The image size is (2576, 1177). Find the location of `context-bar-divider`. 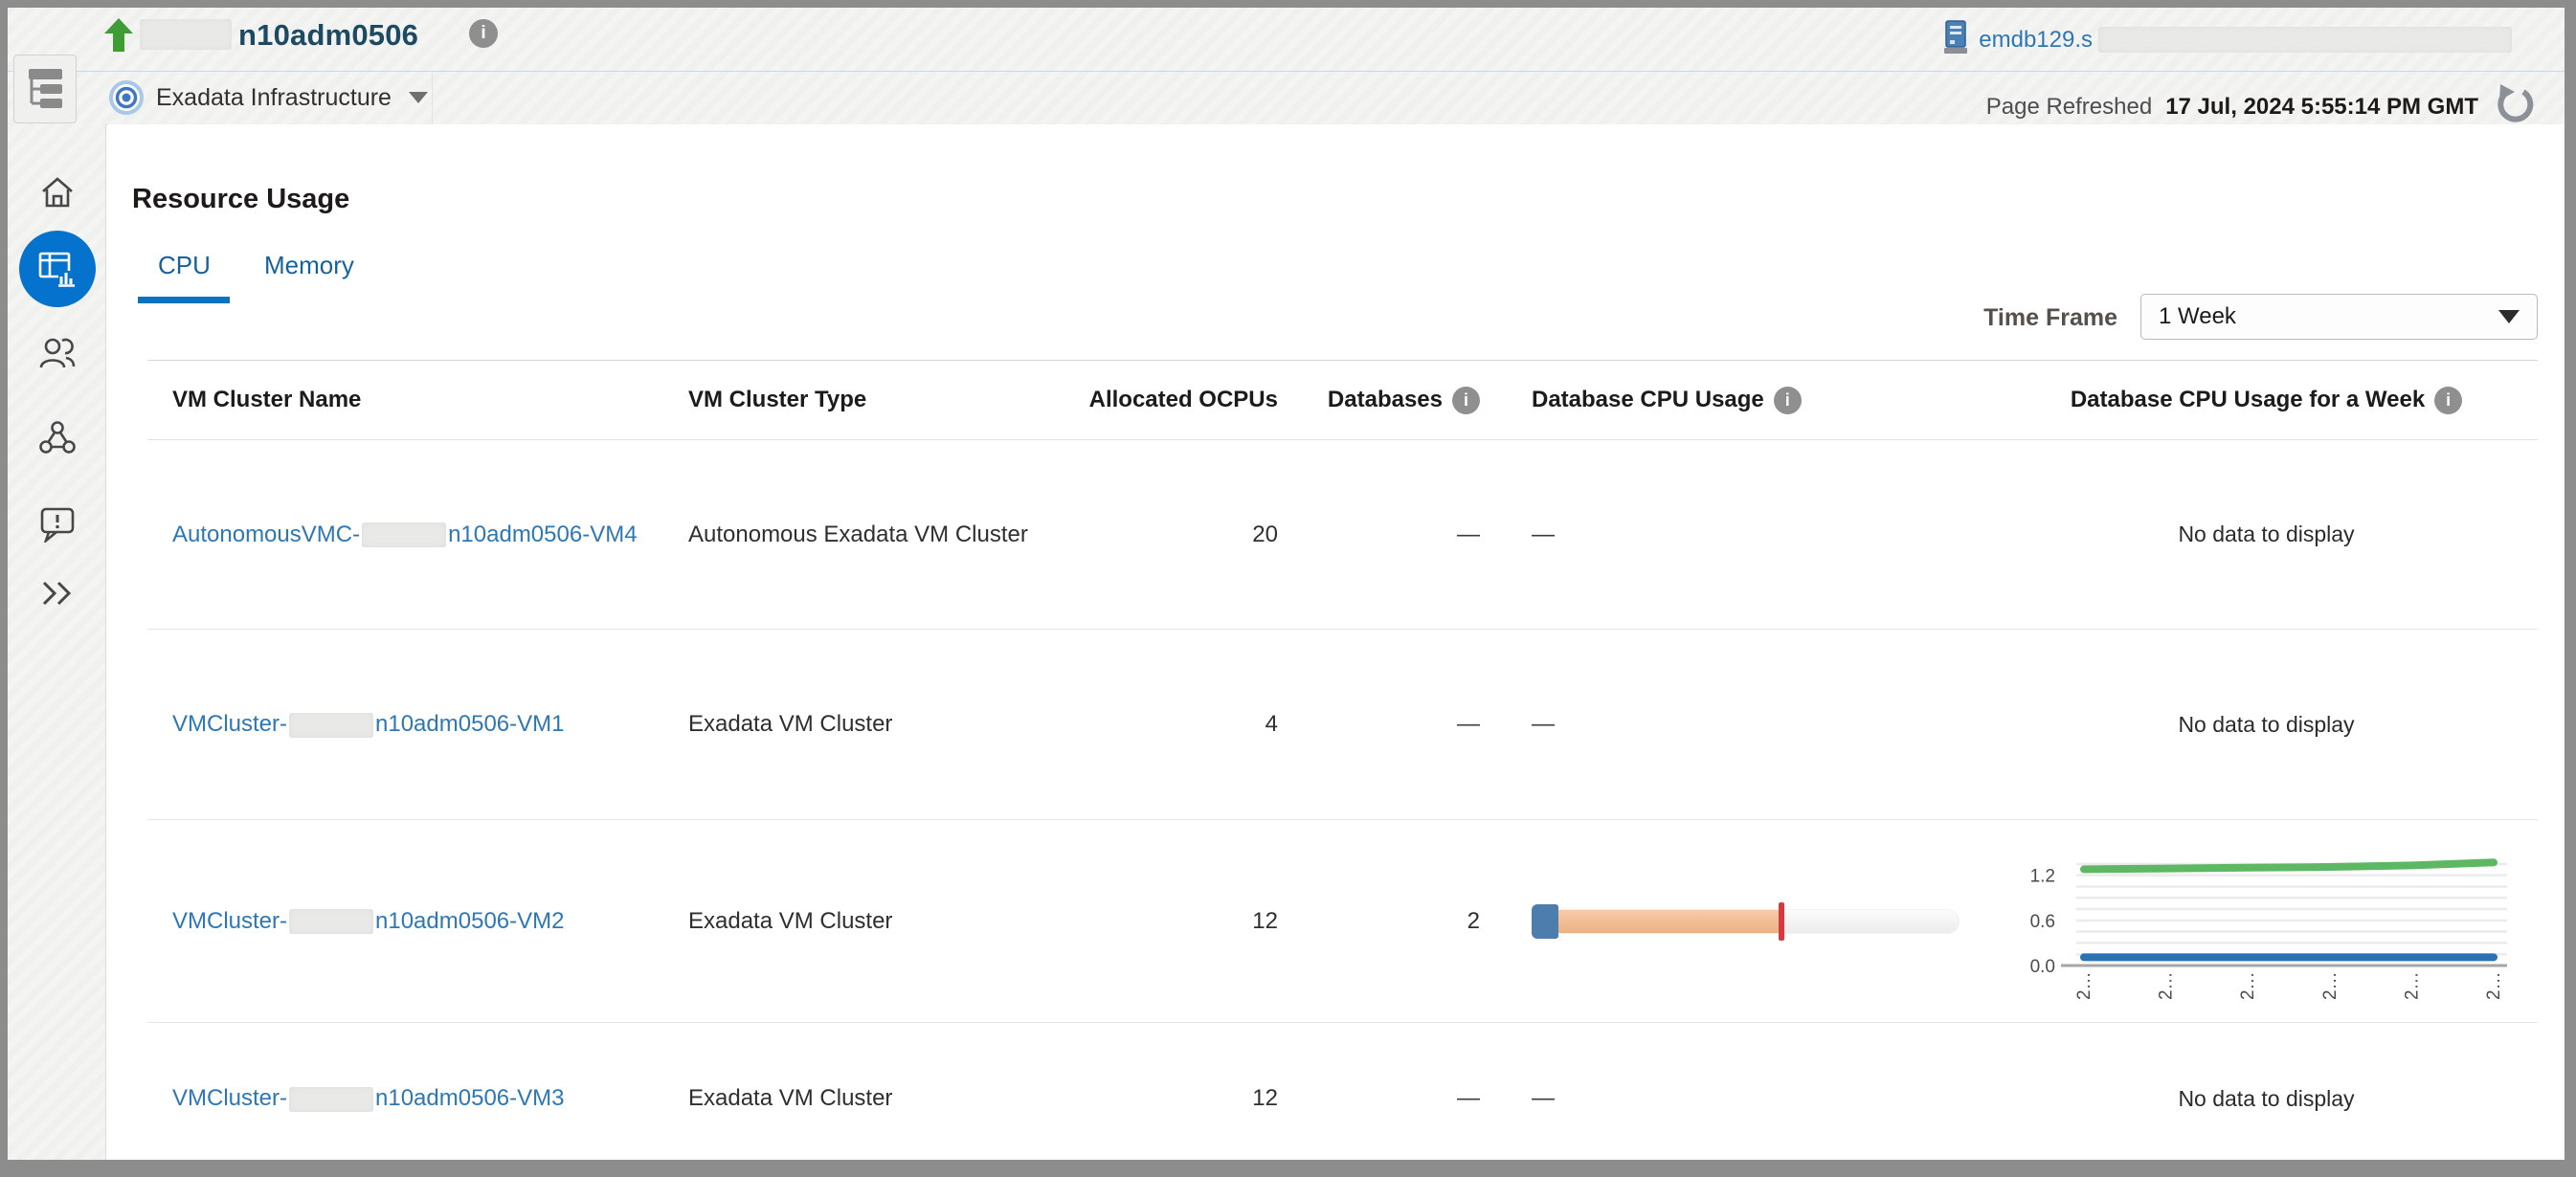

context-bar-divider is located at coordinates (432, 98).